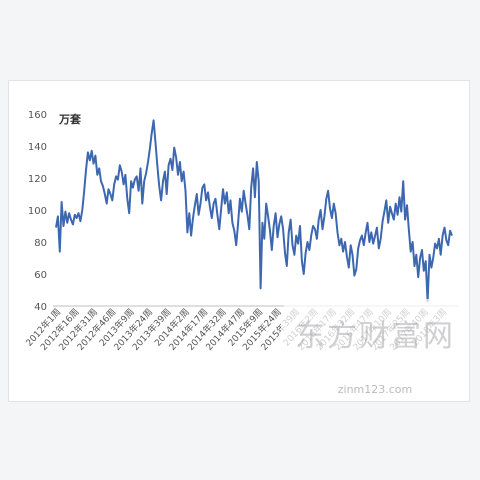 Image resolution: width=480 pixels, height=480 pixels. I want to click on y-tick-label: 40, so click(40, 307).